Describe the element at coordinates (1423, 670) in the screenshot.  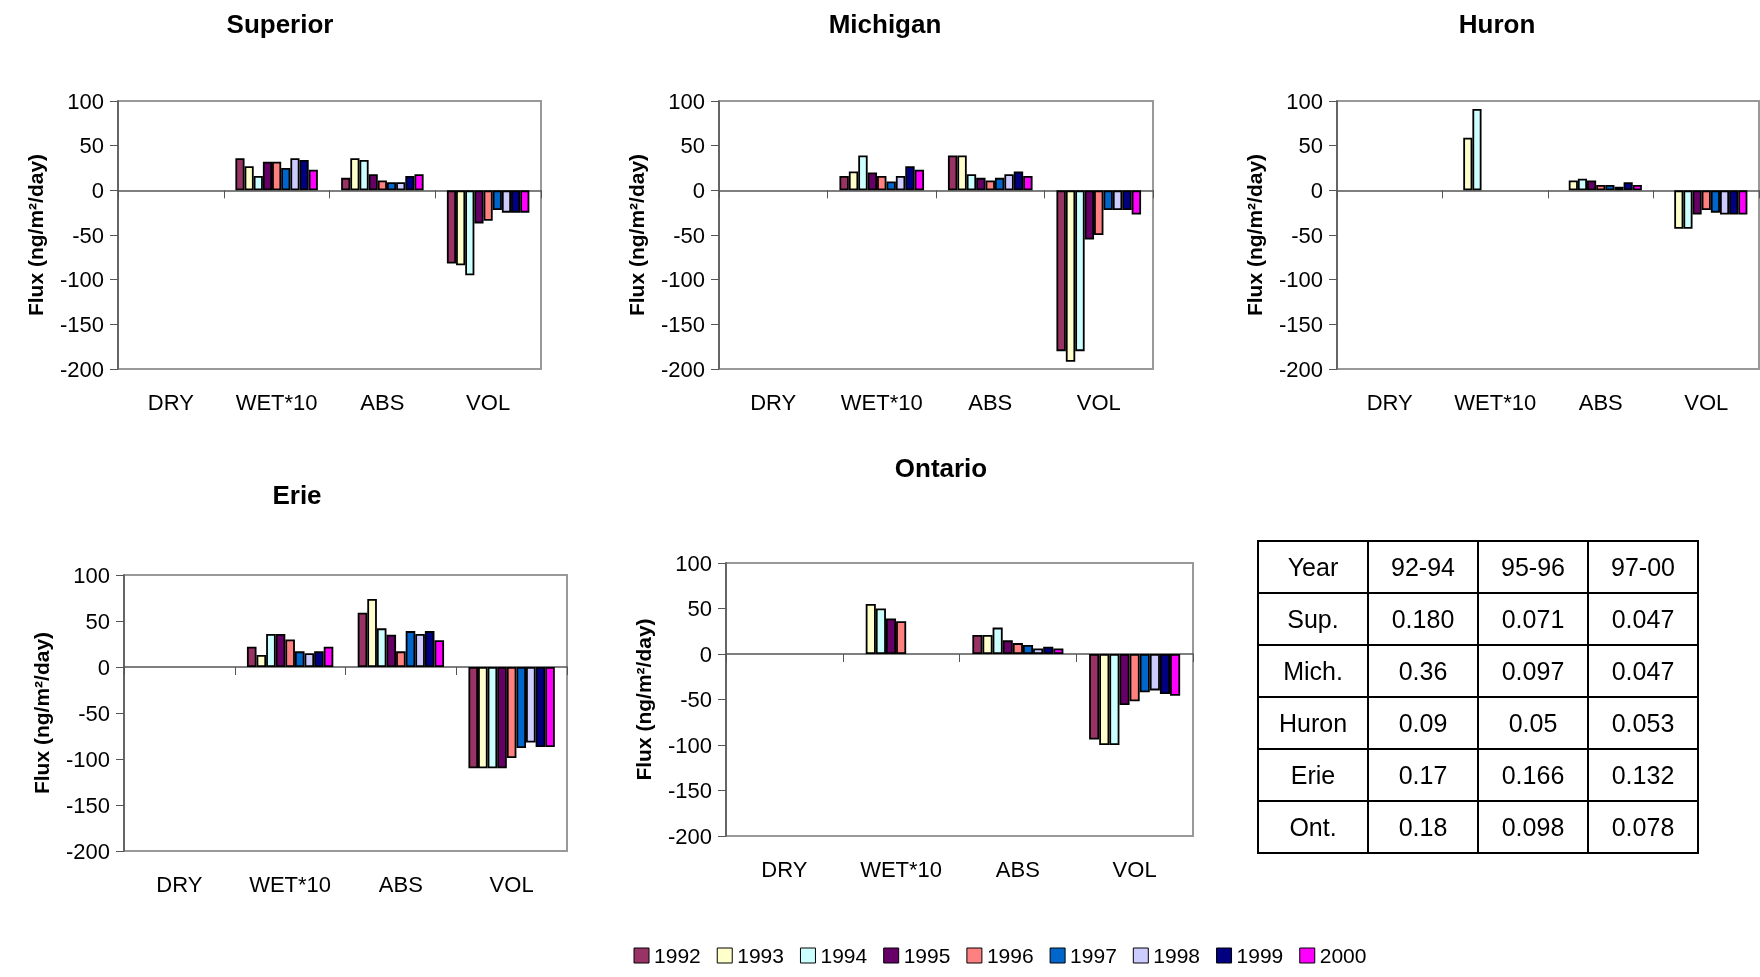
I see `text: 0.36` at that location.